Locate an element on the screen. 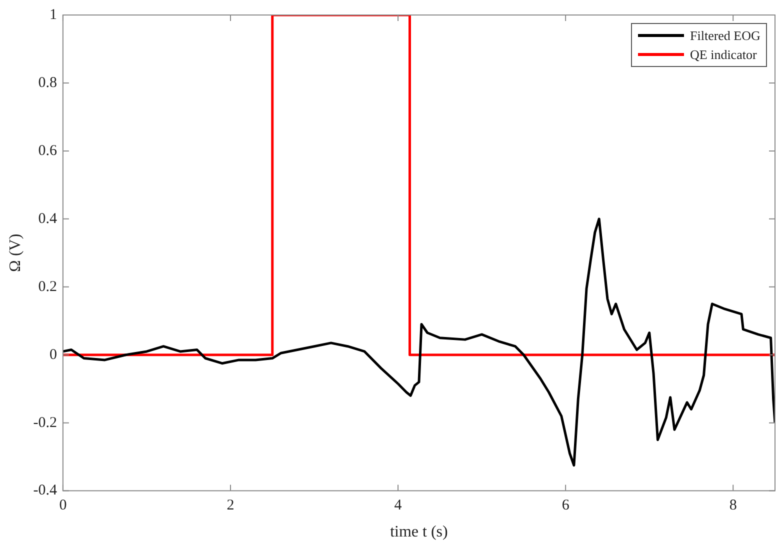  x-tick-label: 4 is located at coordinates (398, 506).